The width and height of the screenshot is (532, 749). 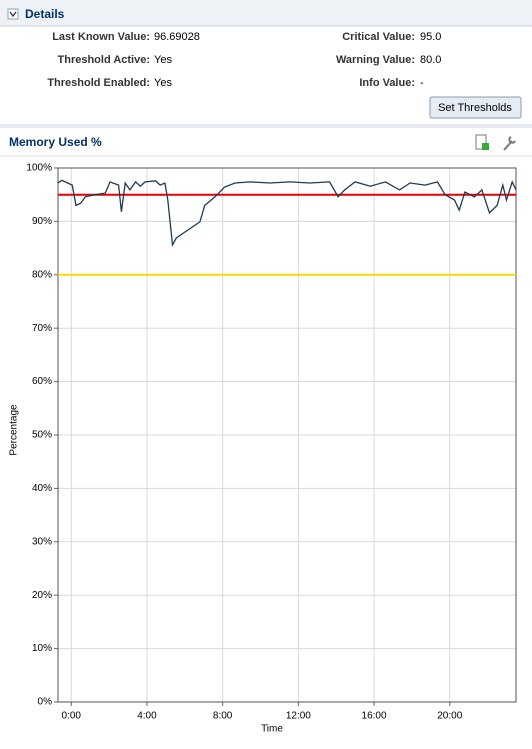 What do you see at coordinates (55, 142) in the screenshot?
I see `chart-title: Memory Used %` at bounding box center [55, 142].